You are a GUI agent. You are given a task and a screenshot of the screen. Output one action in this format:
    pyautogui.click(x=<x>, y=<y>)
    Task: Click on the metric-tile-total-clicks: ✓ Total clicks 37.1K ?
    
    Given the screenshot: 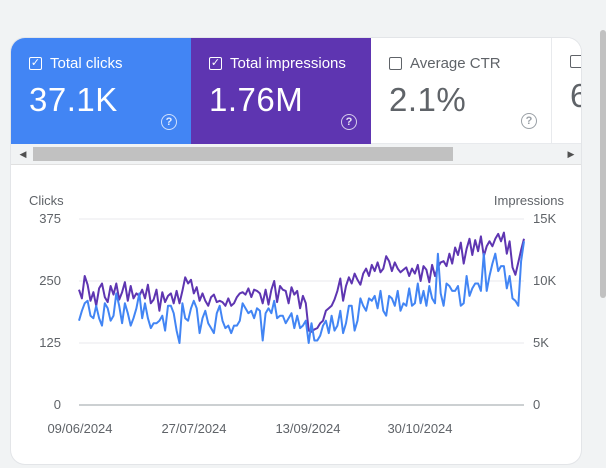 What is the action you would take?
    pyautogui.click(x=101, y=91)
    